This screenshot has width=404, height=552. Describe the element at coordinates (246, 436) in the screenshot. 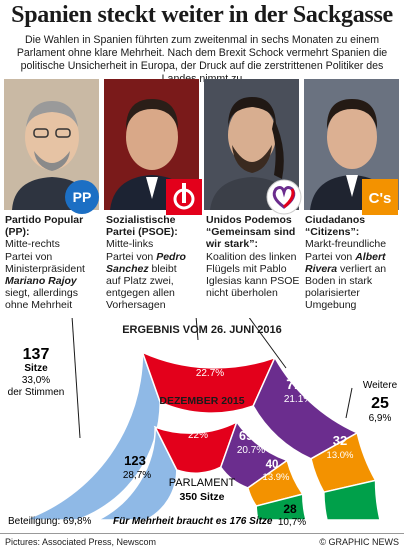

I see `label-podemos-2015: 69` at that location.